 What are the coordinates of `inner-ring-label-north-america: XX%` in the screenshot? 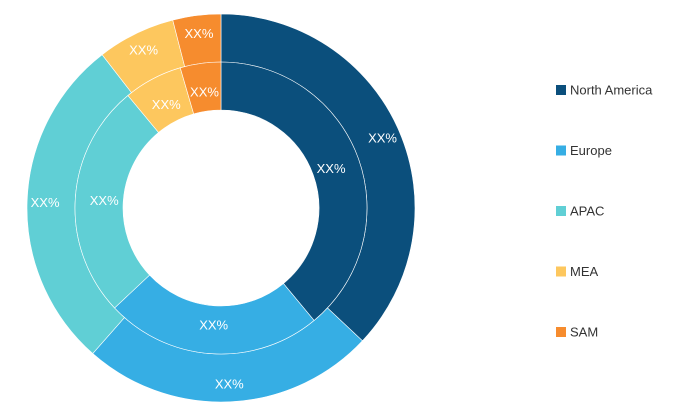 It's located at (331, 168).